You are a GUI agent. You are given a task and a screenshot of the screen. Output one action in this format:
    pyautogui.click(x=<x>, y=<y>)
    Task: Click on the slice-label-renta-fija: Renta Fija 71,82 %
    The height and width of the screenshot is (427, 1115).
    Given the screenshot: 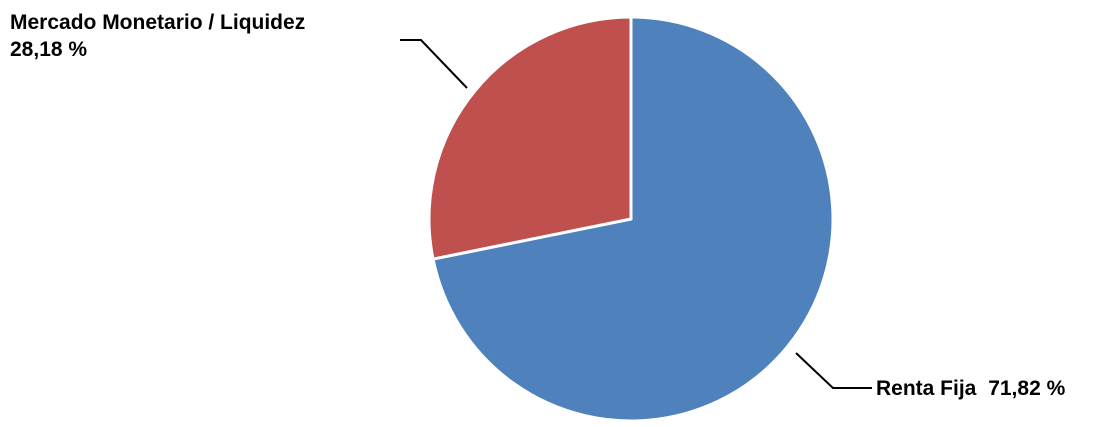 What is the action you would take?
    pyautogui.click(x=971, y=388)
    